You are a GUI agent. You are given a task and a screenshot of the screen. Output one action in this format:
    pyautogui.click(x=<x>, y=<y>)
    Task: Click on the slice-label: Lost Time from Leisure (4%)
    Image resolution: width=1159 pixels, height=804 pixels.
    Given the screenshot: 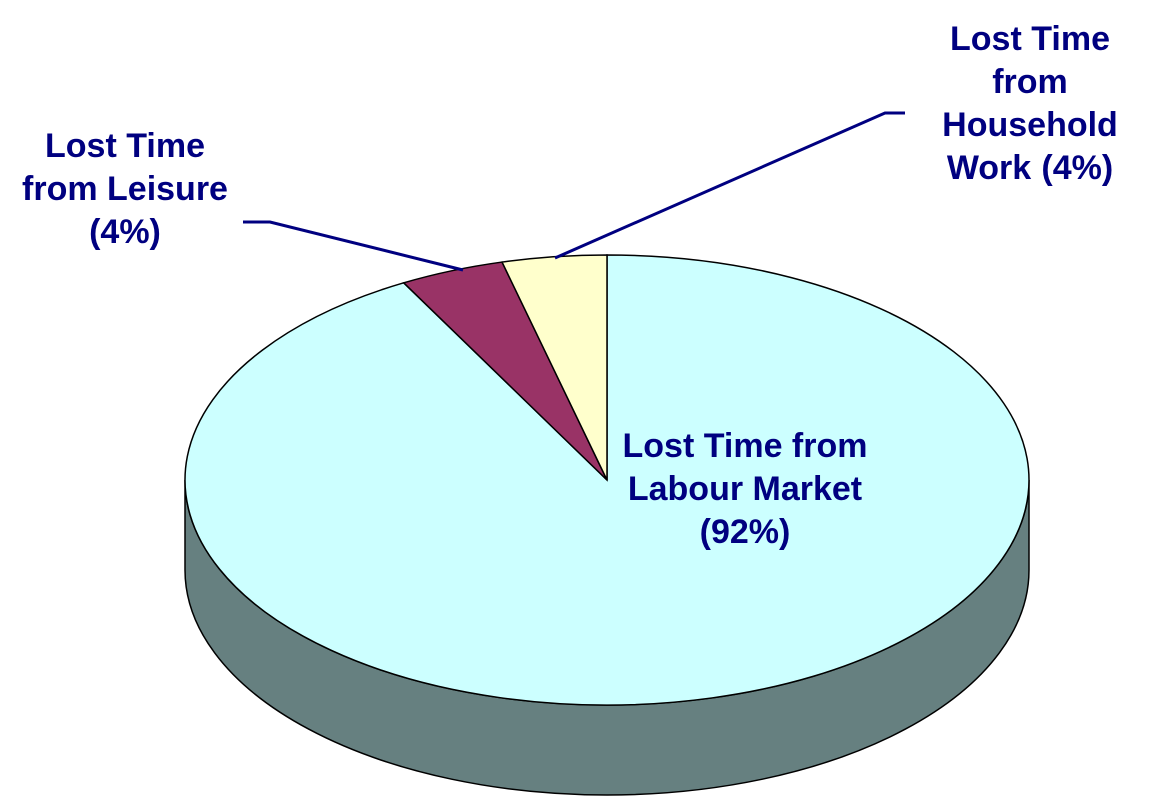 What is the action you would take?
    pyautogui.click(x=125, y=189)
    